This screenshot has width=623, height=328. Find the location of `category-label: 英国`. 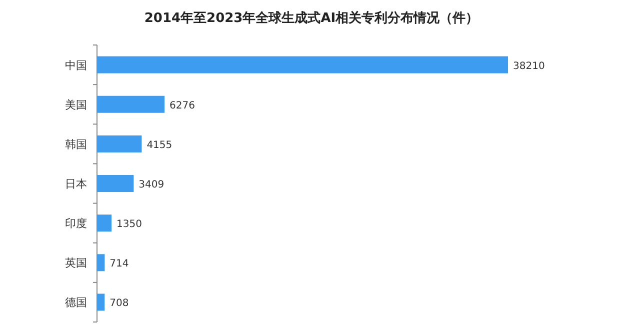

category-label: 英国 is located at coordinates (76, 263).